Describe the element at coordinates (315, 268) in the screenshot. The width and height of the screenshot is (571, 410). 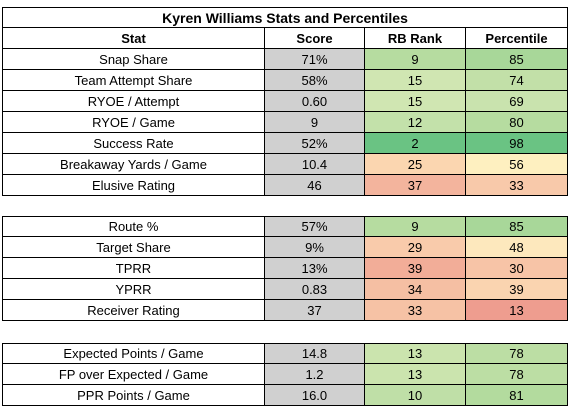
I see `score-cell: 13%` at that location.